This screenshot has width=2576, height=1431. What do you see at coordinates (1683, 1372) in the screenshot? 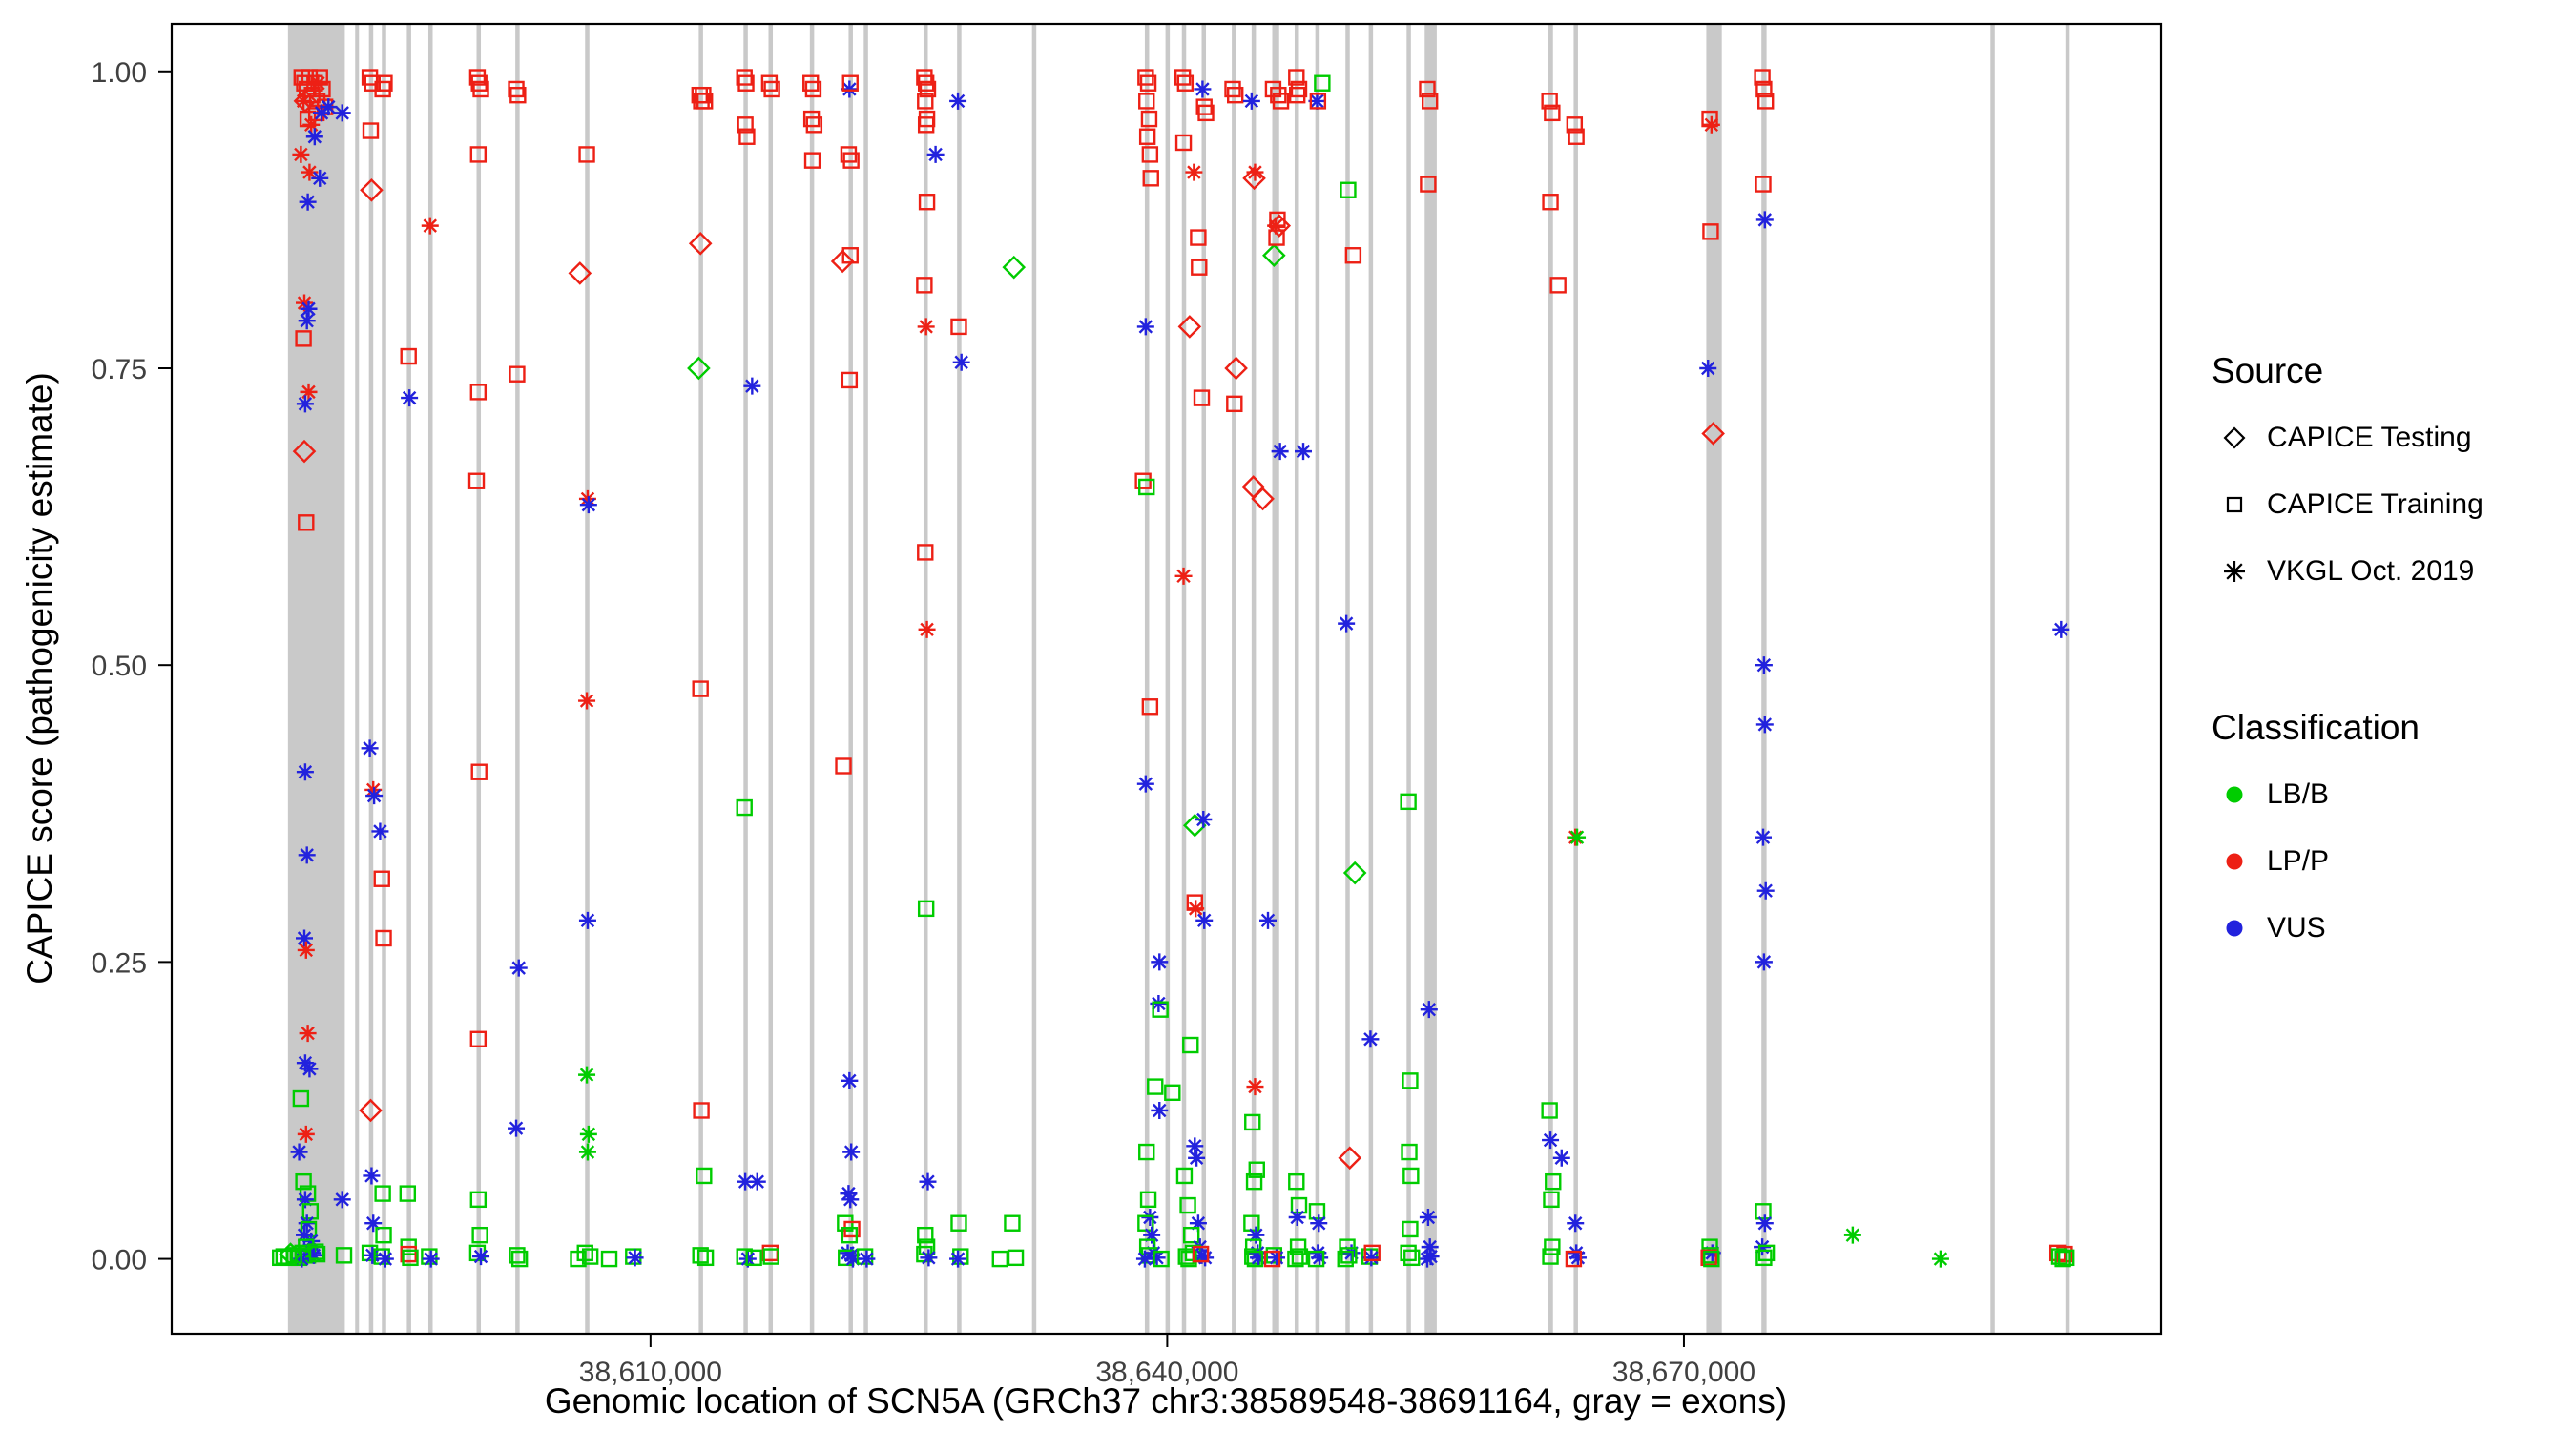
I see `x-tick-label: 38,670,000` at bounding box center [1683, 1372].